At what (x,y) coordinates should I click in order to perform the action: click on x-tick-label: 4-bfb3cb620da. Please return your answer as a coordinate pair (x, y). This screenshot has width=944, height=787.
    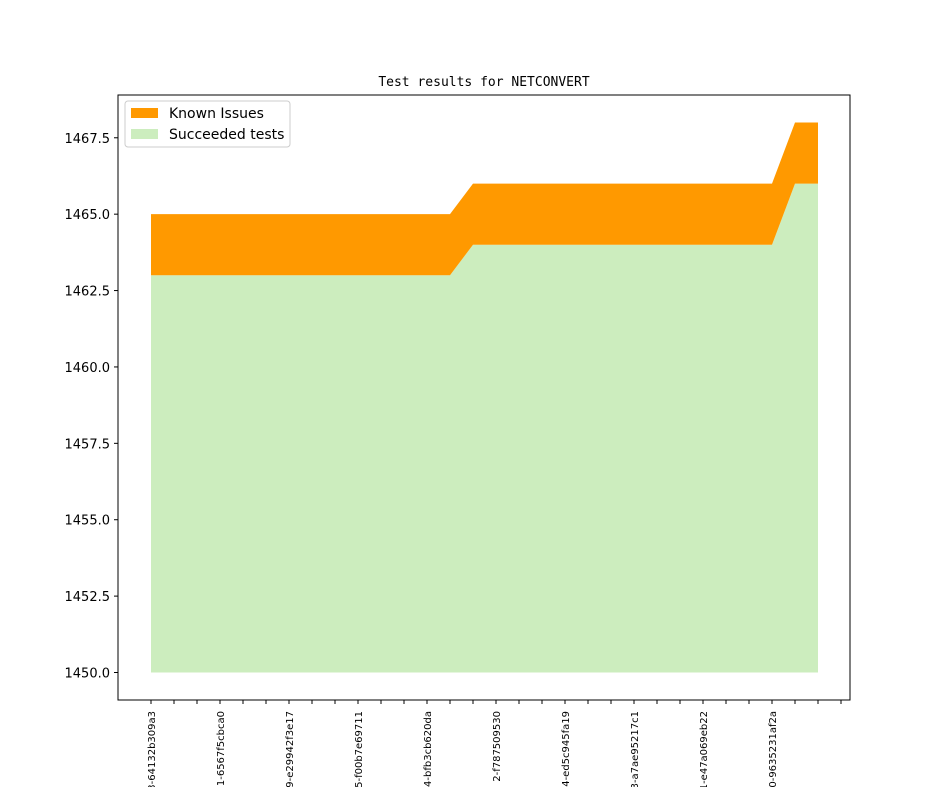
    Looking at the image, I should click on (428, 749).